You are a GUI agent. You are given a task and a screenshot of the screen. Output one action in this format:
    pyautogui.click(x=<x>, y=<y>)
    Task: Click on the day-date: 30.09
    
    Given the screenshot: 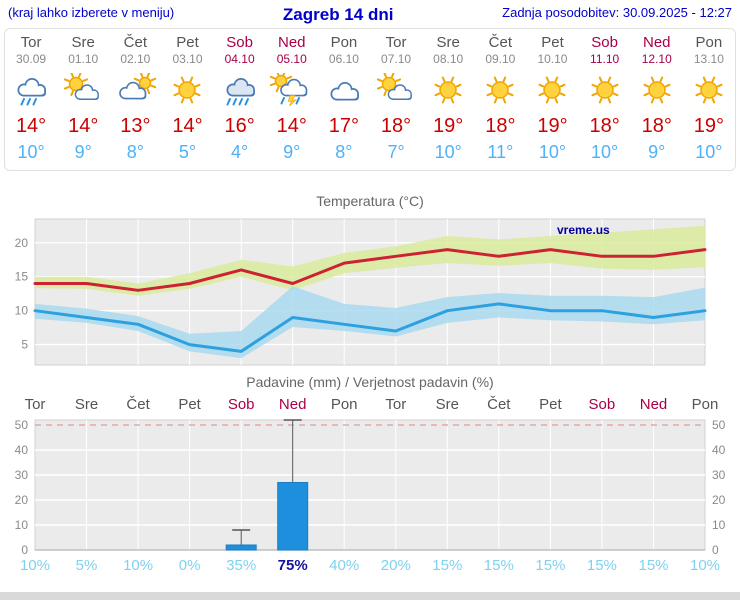 What is the action you would take?
    pyautogui.click(x=31, y=59)
    